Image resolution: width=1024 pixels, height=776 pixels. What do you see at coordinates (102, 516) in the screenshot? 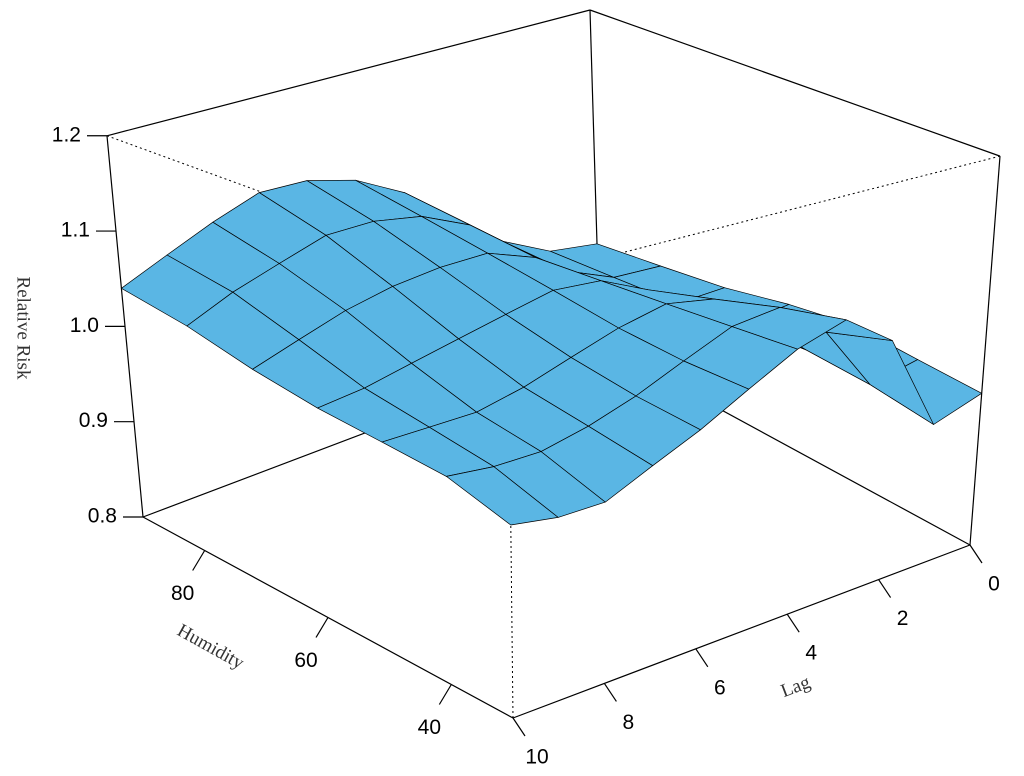
I see `z-tick-label: 0.8` at bounding box center [102, 516].